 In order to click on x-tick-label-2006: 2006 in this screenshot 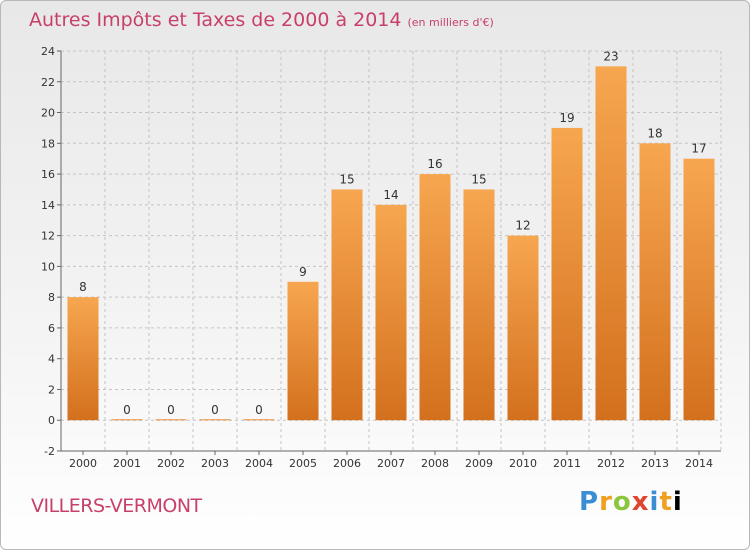, I will do `click(347, 463)`.